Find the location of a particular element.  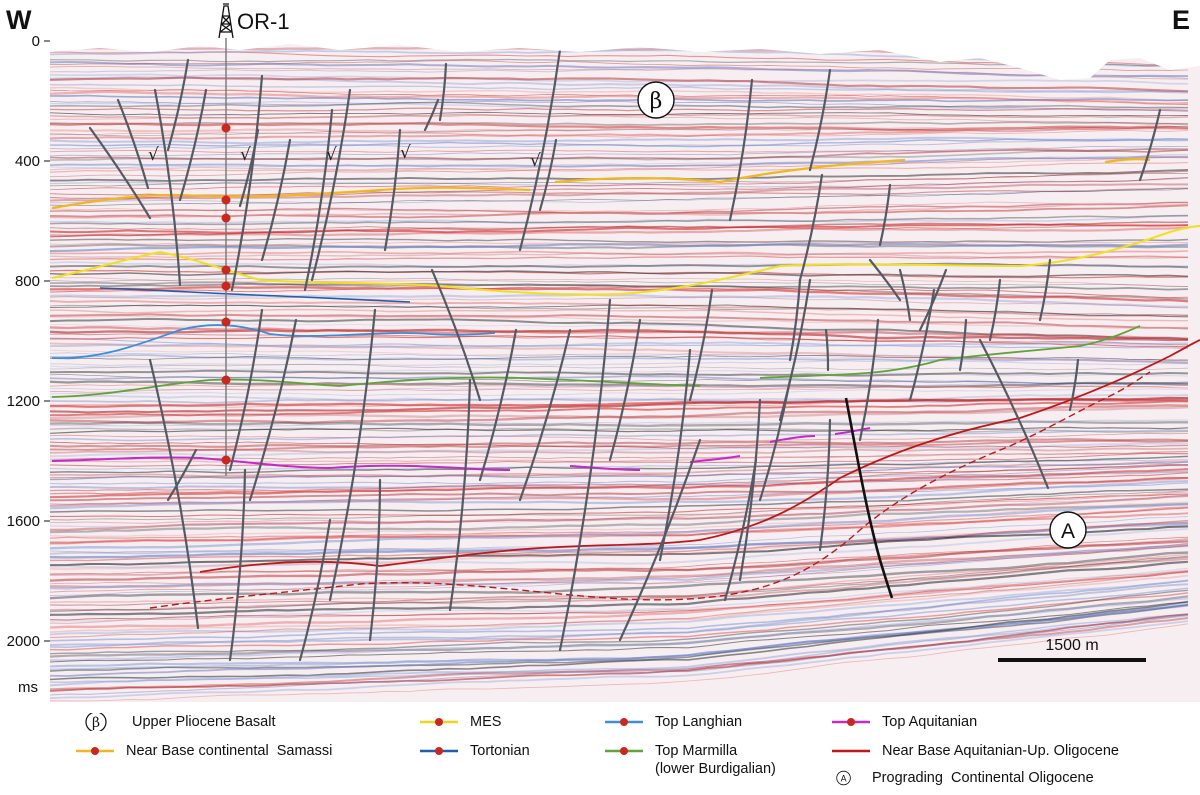

well-name: OR-1 is located at coordinates (263, 21).